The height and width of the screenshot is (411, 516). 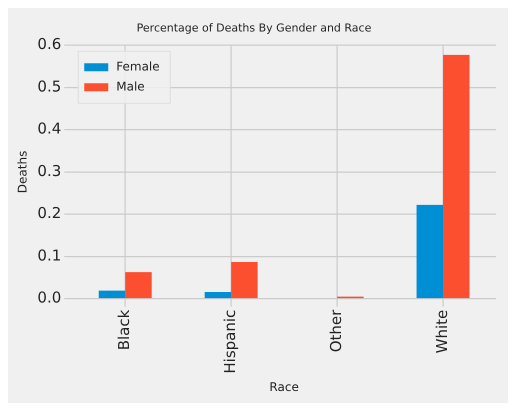 I want to click on y-tick-label: 0.3, so click(x=49, y=171).